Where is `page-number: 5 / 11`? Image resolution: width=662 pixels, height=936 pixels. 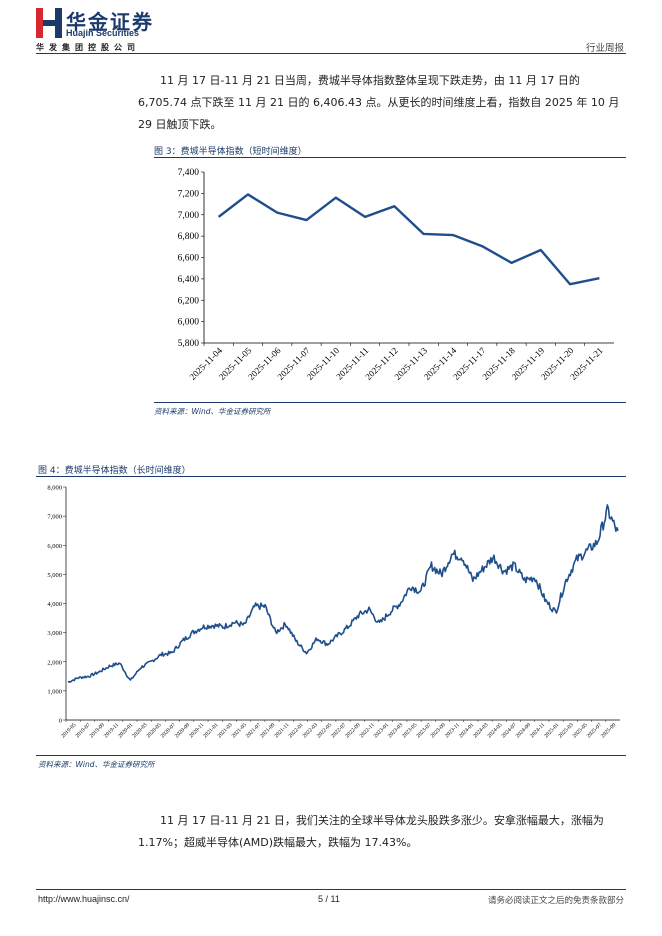 page-number: 5 / 11 is located at coordinates (329, 899).